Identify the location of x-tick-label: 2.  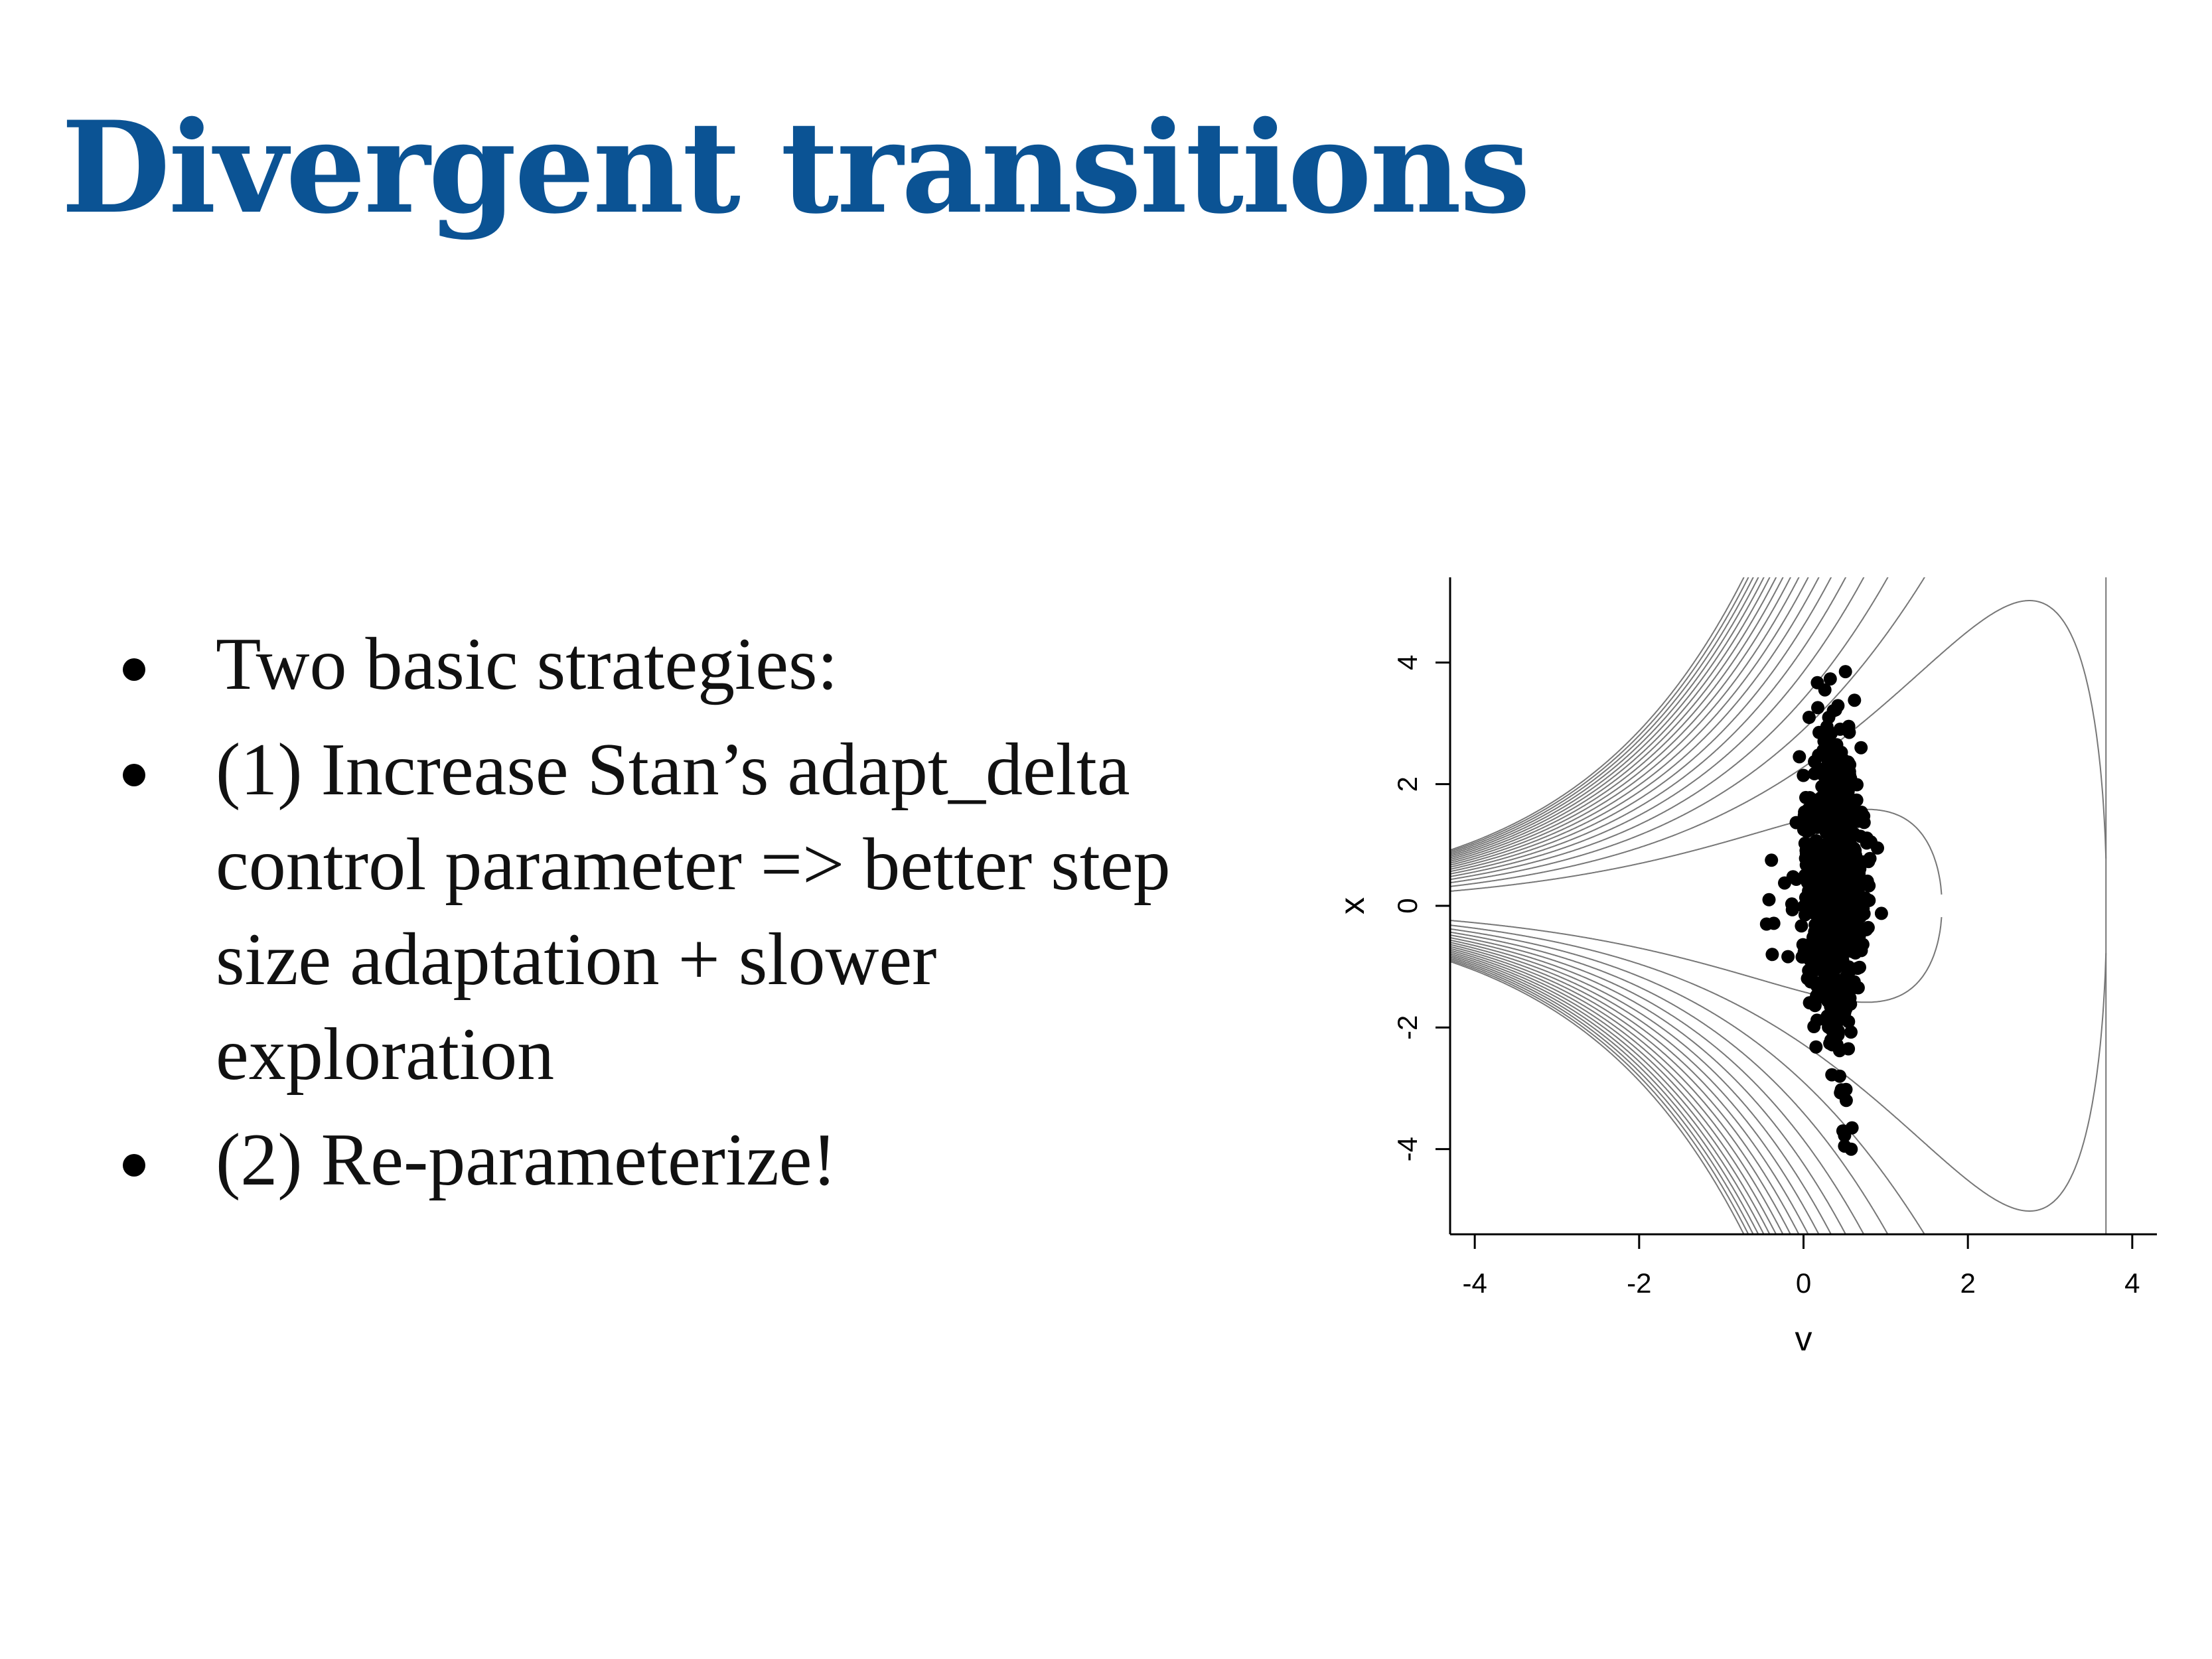
(1967, 1283).